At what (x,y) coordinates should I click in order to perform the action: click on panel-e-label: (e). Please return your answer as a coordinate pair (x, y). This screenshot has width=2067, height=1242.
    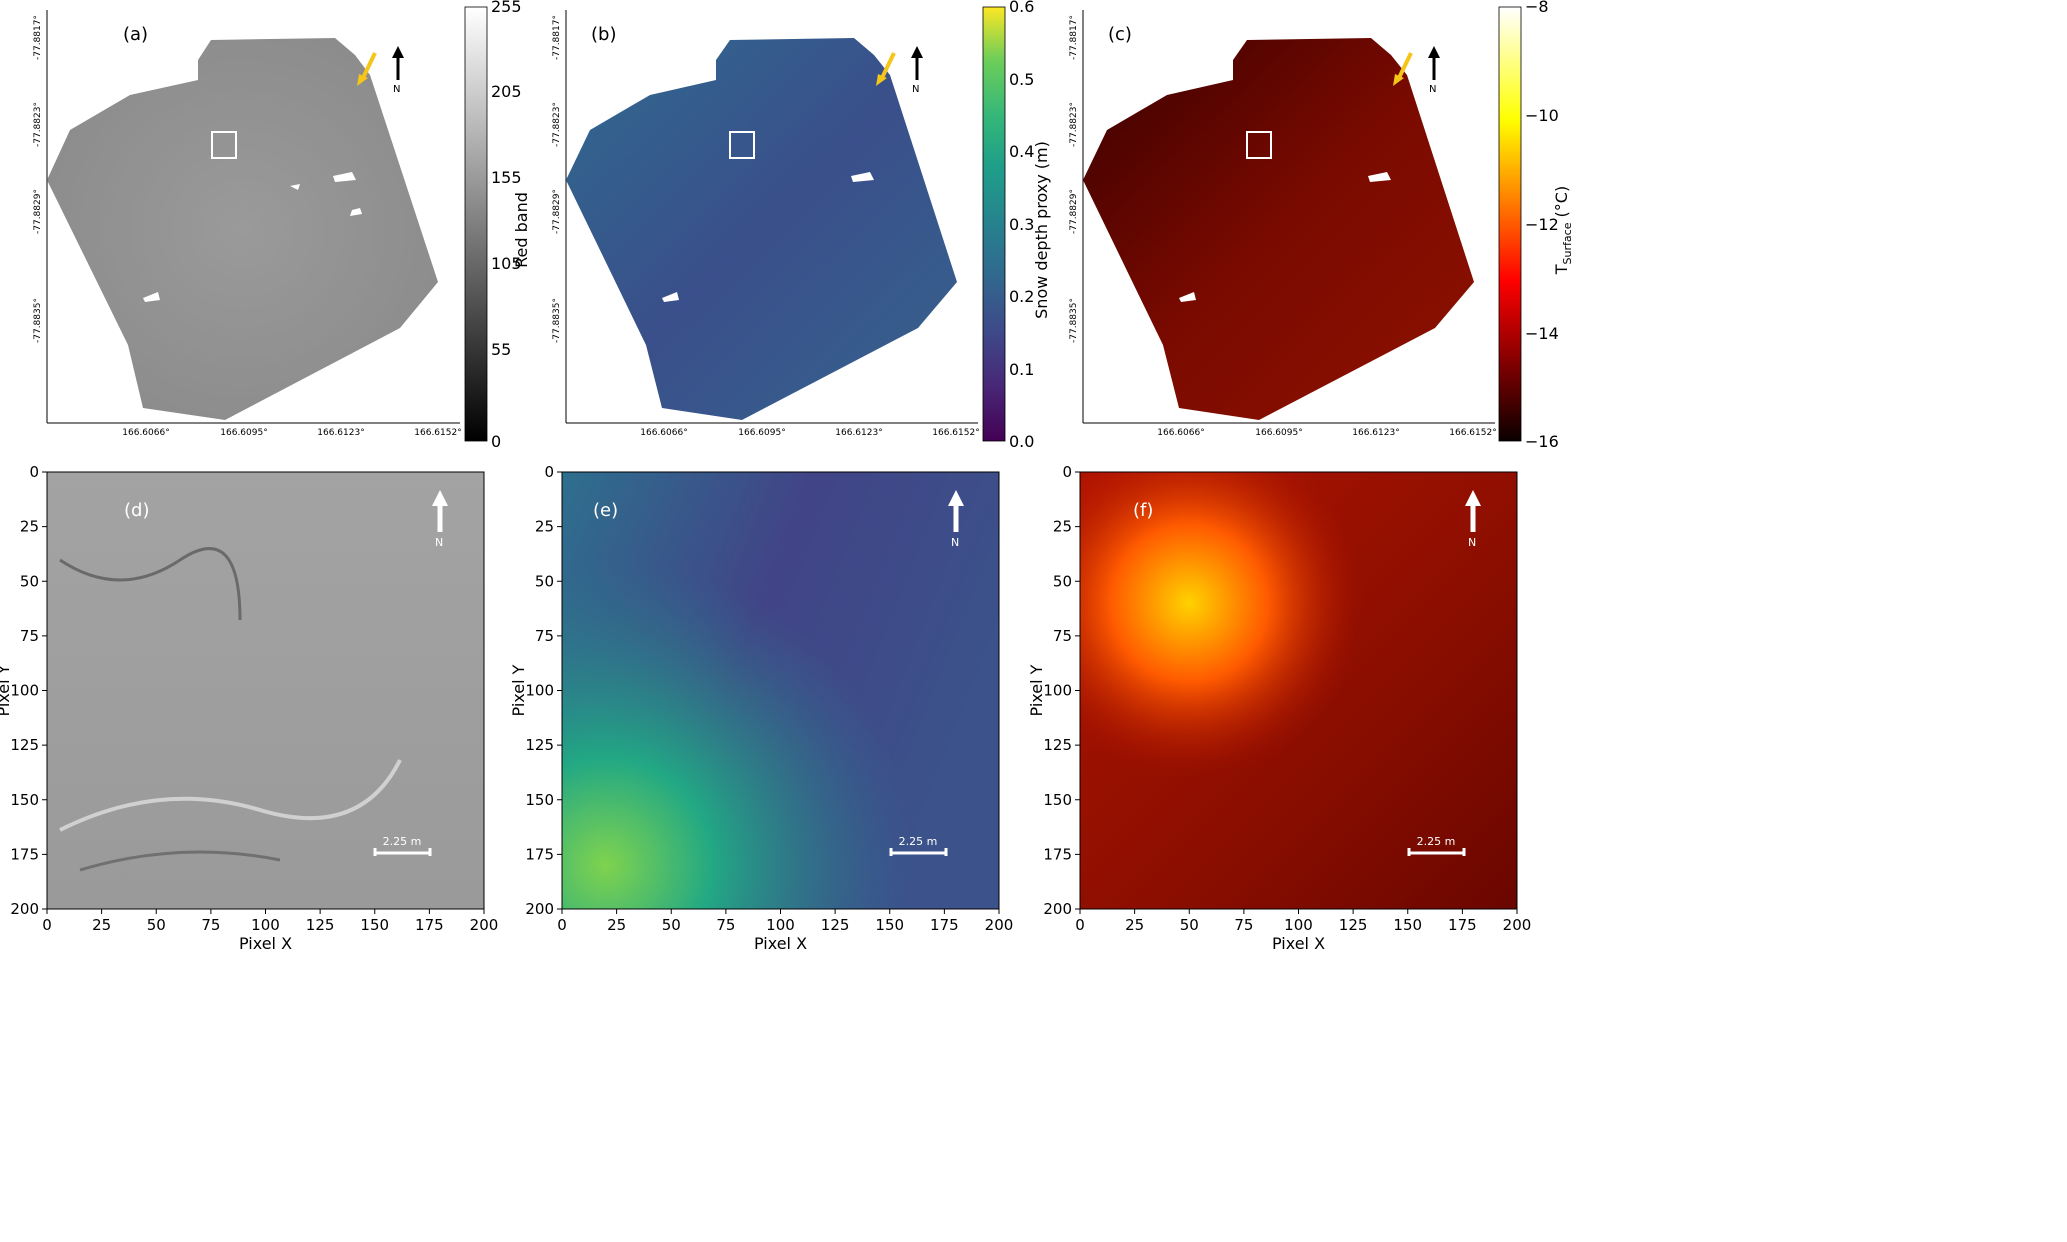
    Looking at the image, I should click on (605, 510).